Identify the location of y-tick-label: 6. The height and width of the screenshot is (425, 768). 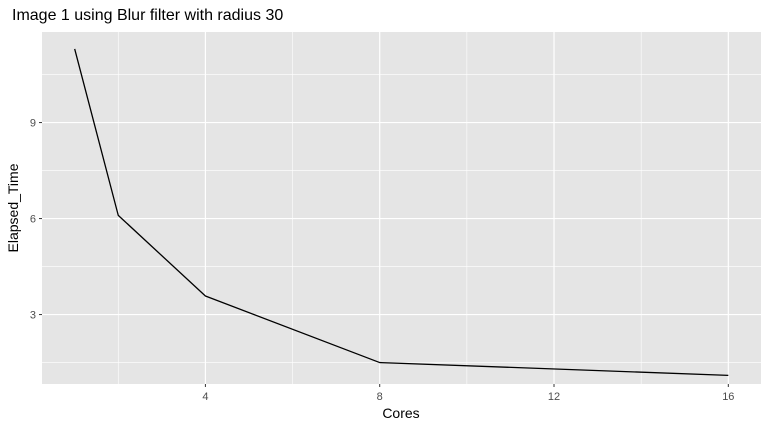
(33, 220).